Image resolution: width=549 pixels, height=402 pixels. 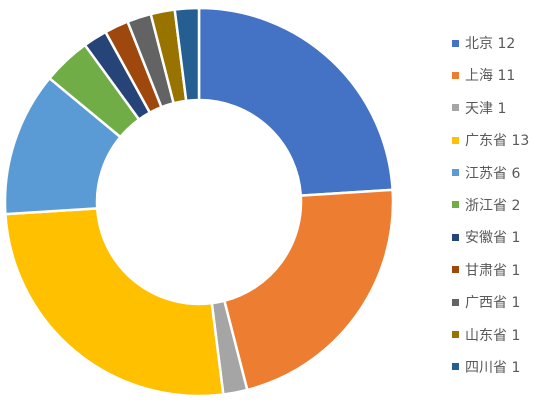 I want to click on legend-item-北京: 北京 12, so click(x=490, y=43).